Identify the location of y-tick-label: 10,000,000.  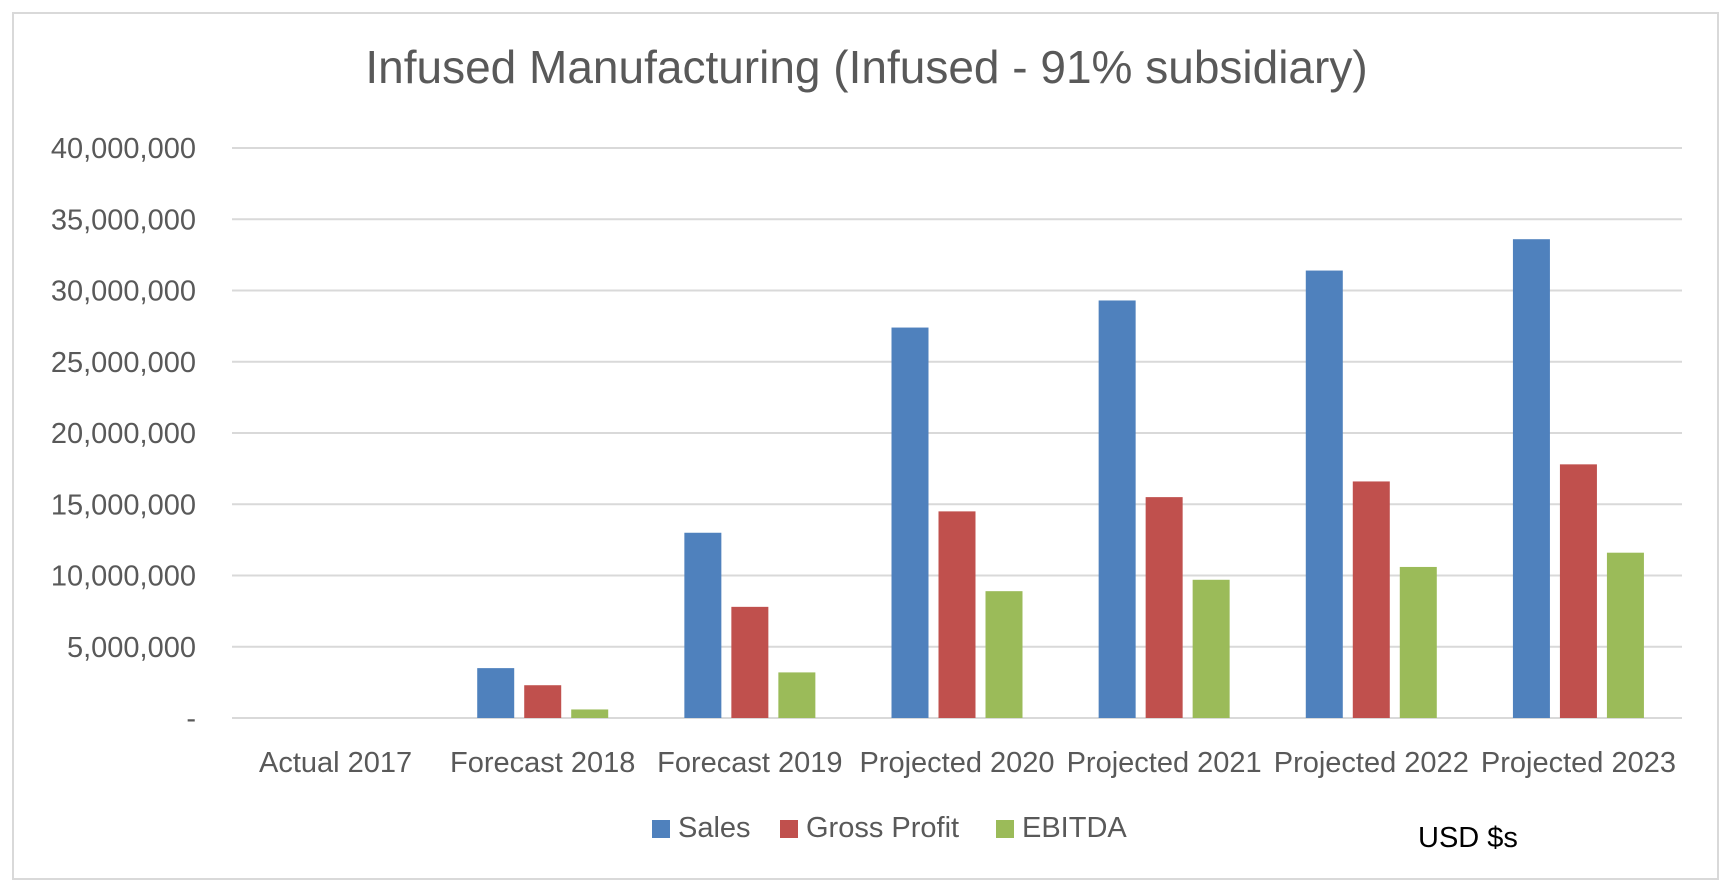
(123, 577).